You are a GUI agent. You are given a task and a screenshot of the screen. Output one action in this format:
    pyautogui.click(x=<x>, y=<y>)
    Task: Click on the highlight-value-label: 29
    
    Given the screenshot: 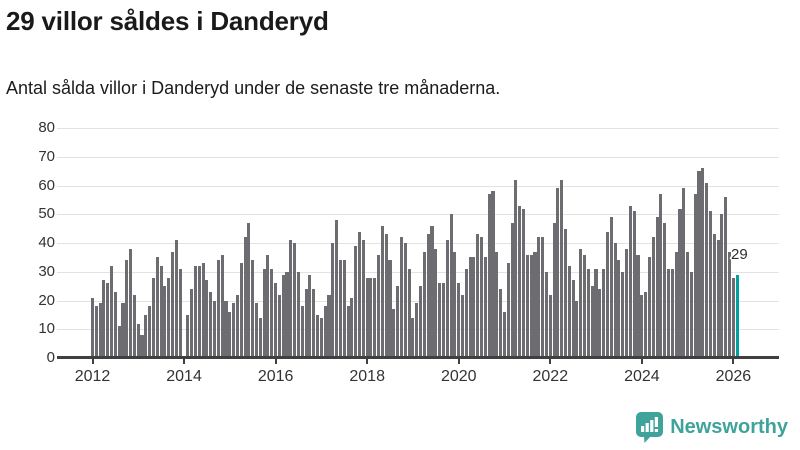 What is the action you would take?
    pyautogui.click(x=739, y=254)
    